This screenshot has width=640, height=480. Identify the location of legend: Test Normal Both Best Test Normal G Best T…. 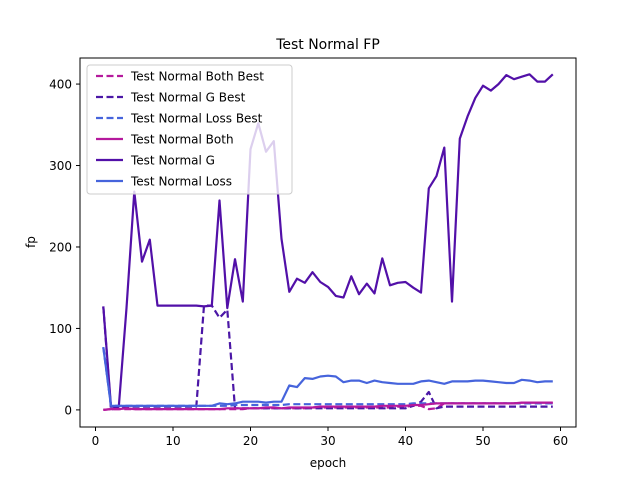
(189, 129).